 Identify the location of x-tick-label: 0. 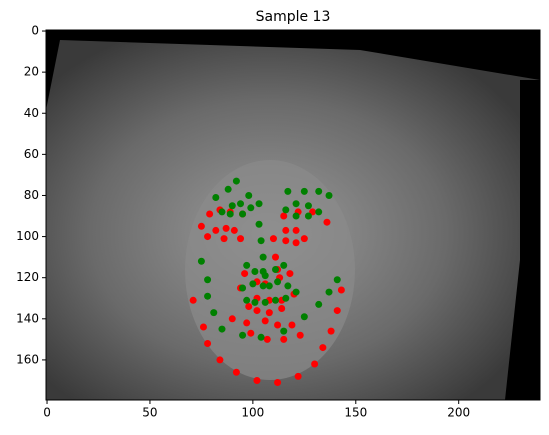
(47, 413).